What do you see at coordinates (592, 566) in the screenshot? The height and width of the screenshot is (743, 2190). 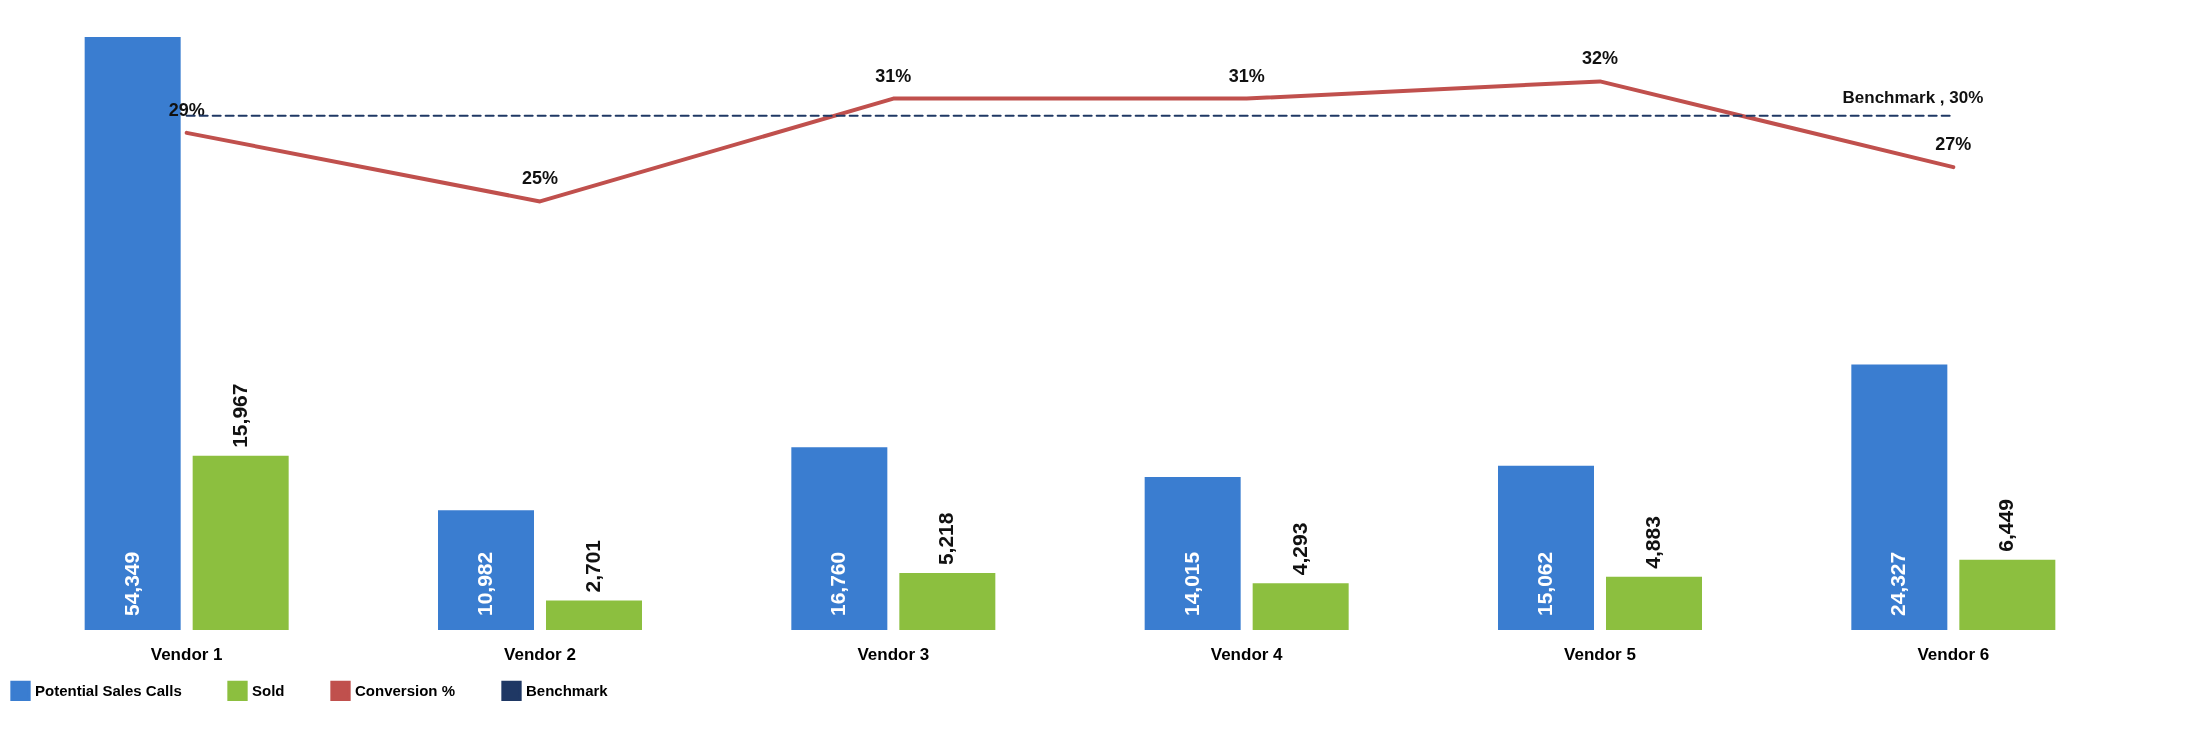 I see `data-label: 2,701` at bounding box center [592, 566].